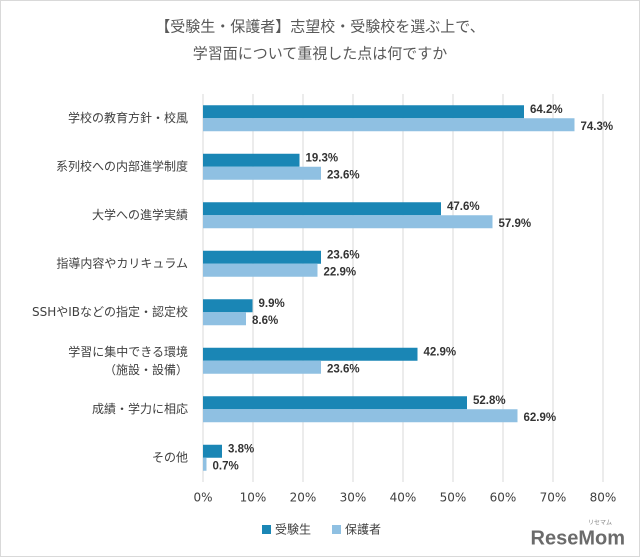  I want to click on value-label: 9.9%, so click(272, 304).